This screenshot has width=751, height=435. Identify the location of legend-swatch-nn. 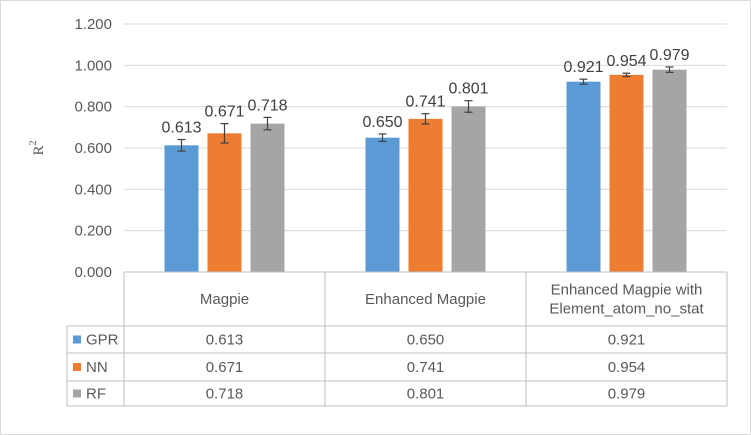
(77, 367).